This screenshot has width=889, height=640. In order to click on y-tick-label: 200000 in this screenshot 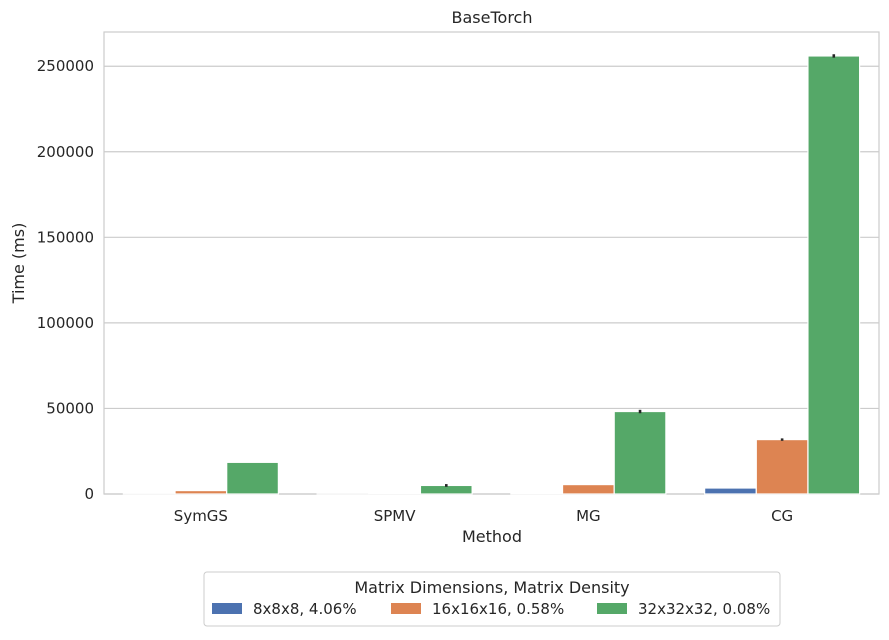, I will do `click(65, 152)`.